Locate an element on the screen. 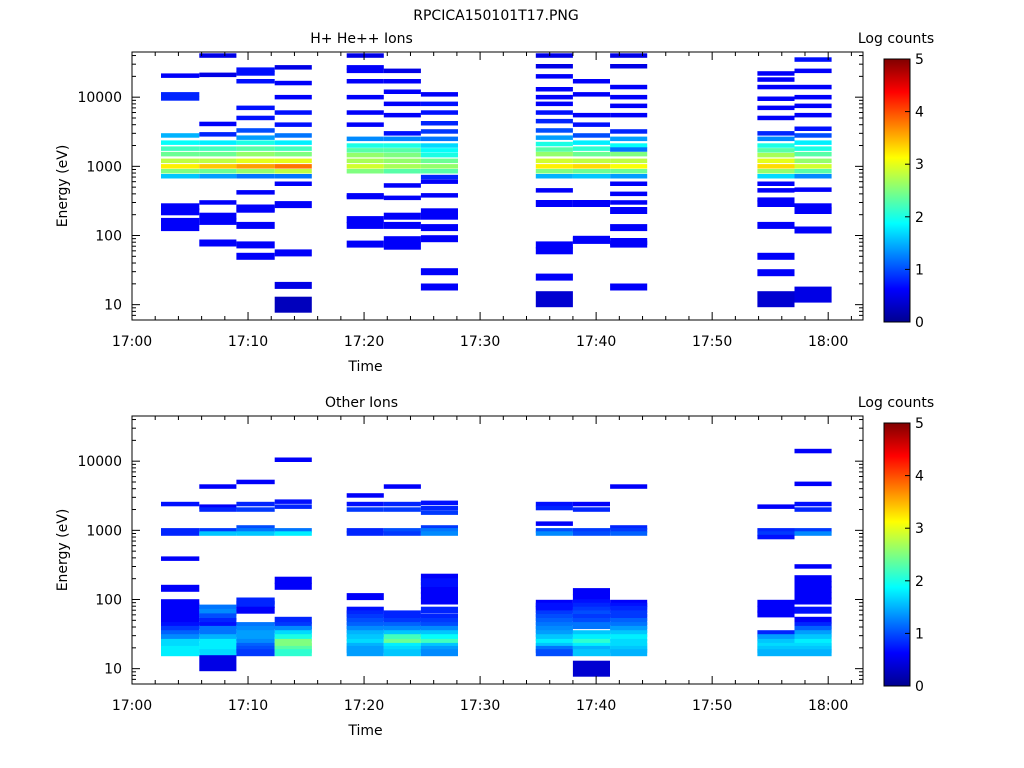  x-tick-label: 17:30 is located at coordinates (480, 706).